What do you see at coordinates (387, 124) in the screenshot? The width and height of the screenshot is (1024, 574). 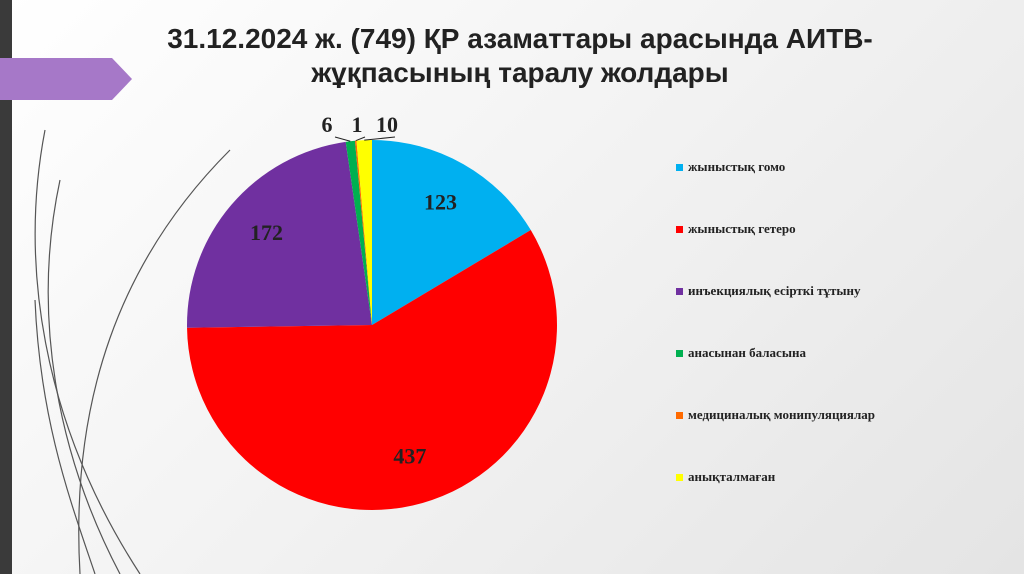 I see `data-label: 10` at bounding box center [387, 124].